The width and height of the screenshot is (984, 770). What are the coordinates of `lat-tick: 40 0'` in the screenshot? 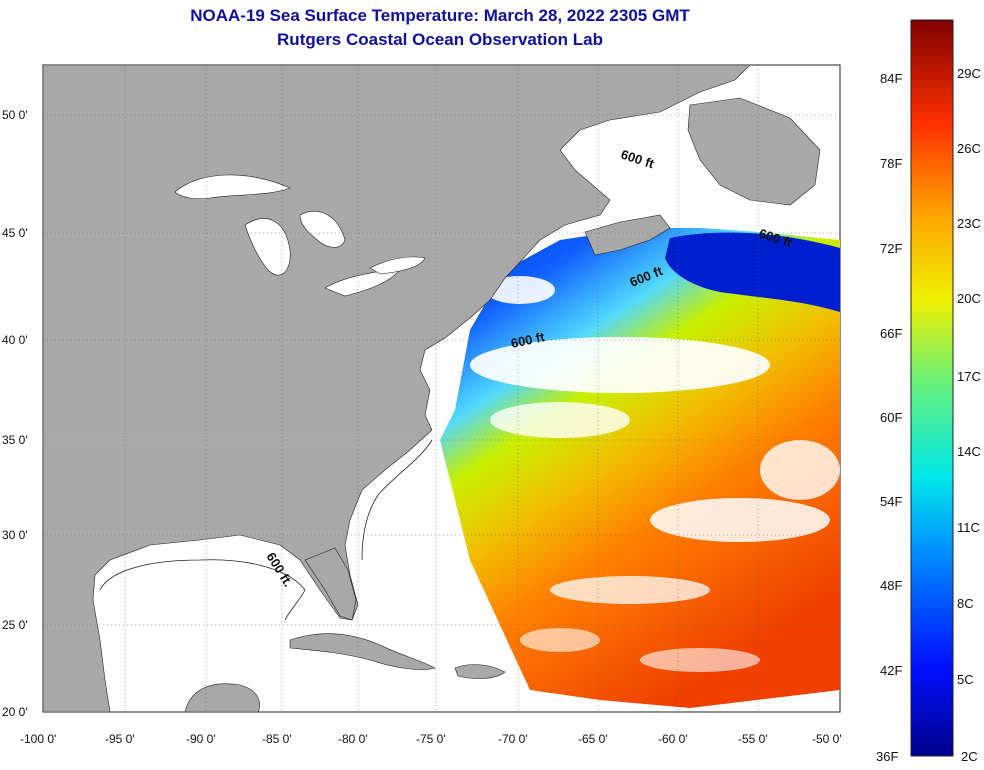 It's located at (15, 340).